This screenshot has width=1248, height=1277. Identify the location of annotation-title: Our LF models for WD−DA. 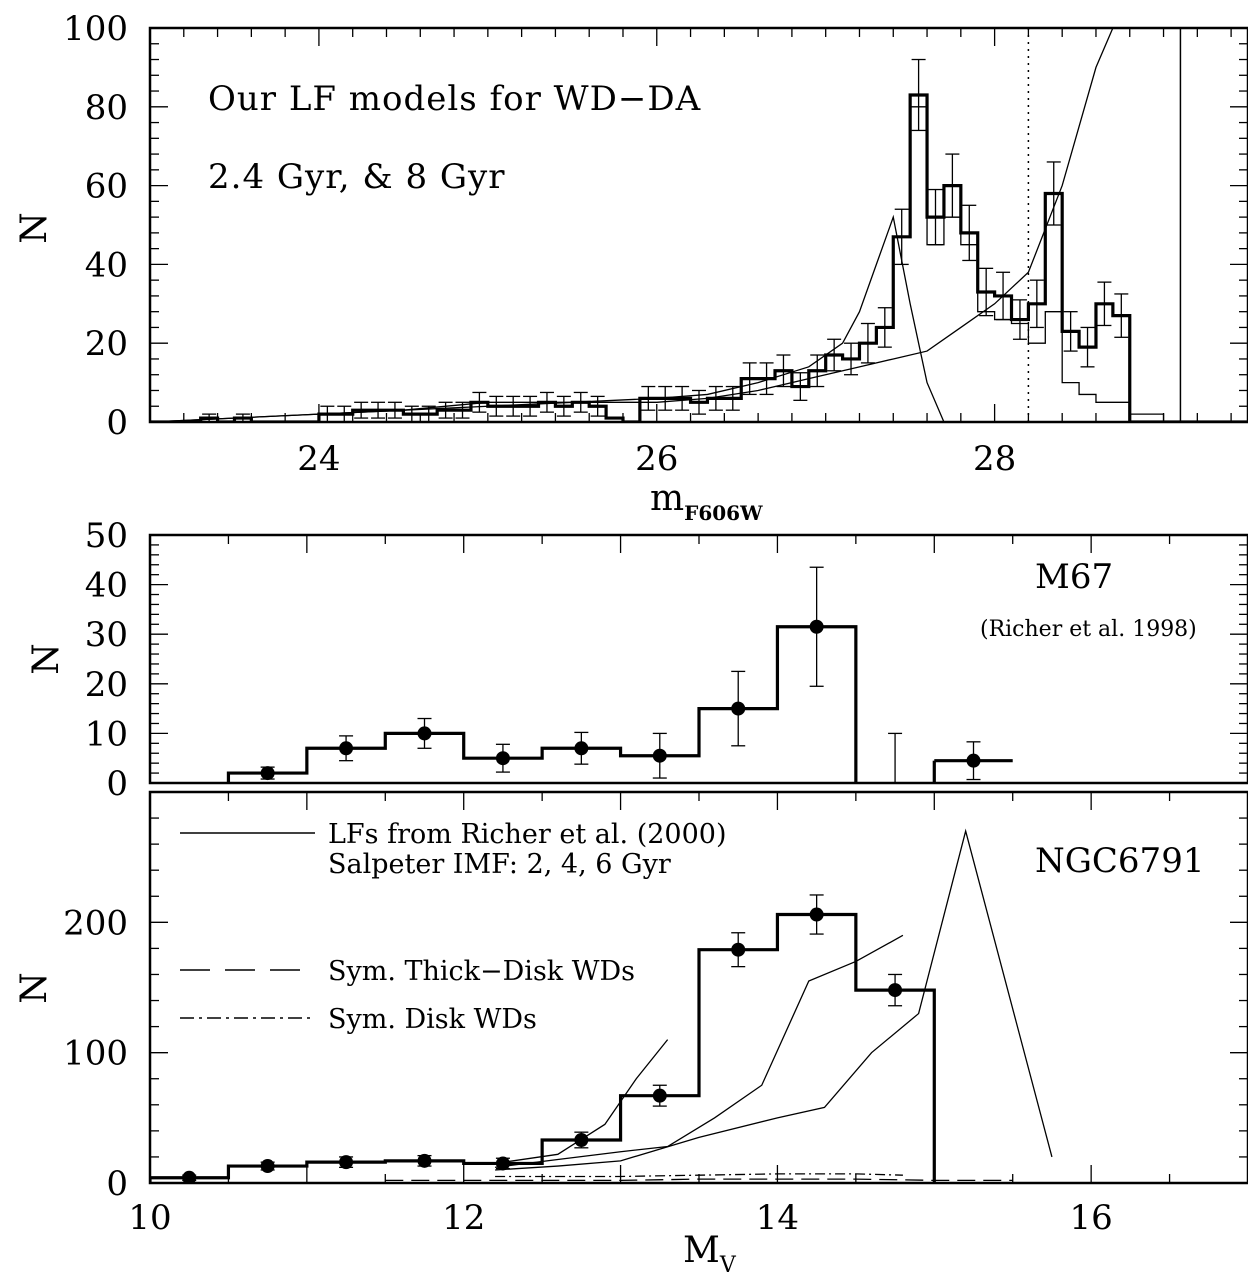
(454, 99).